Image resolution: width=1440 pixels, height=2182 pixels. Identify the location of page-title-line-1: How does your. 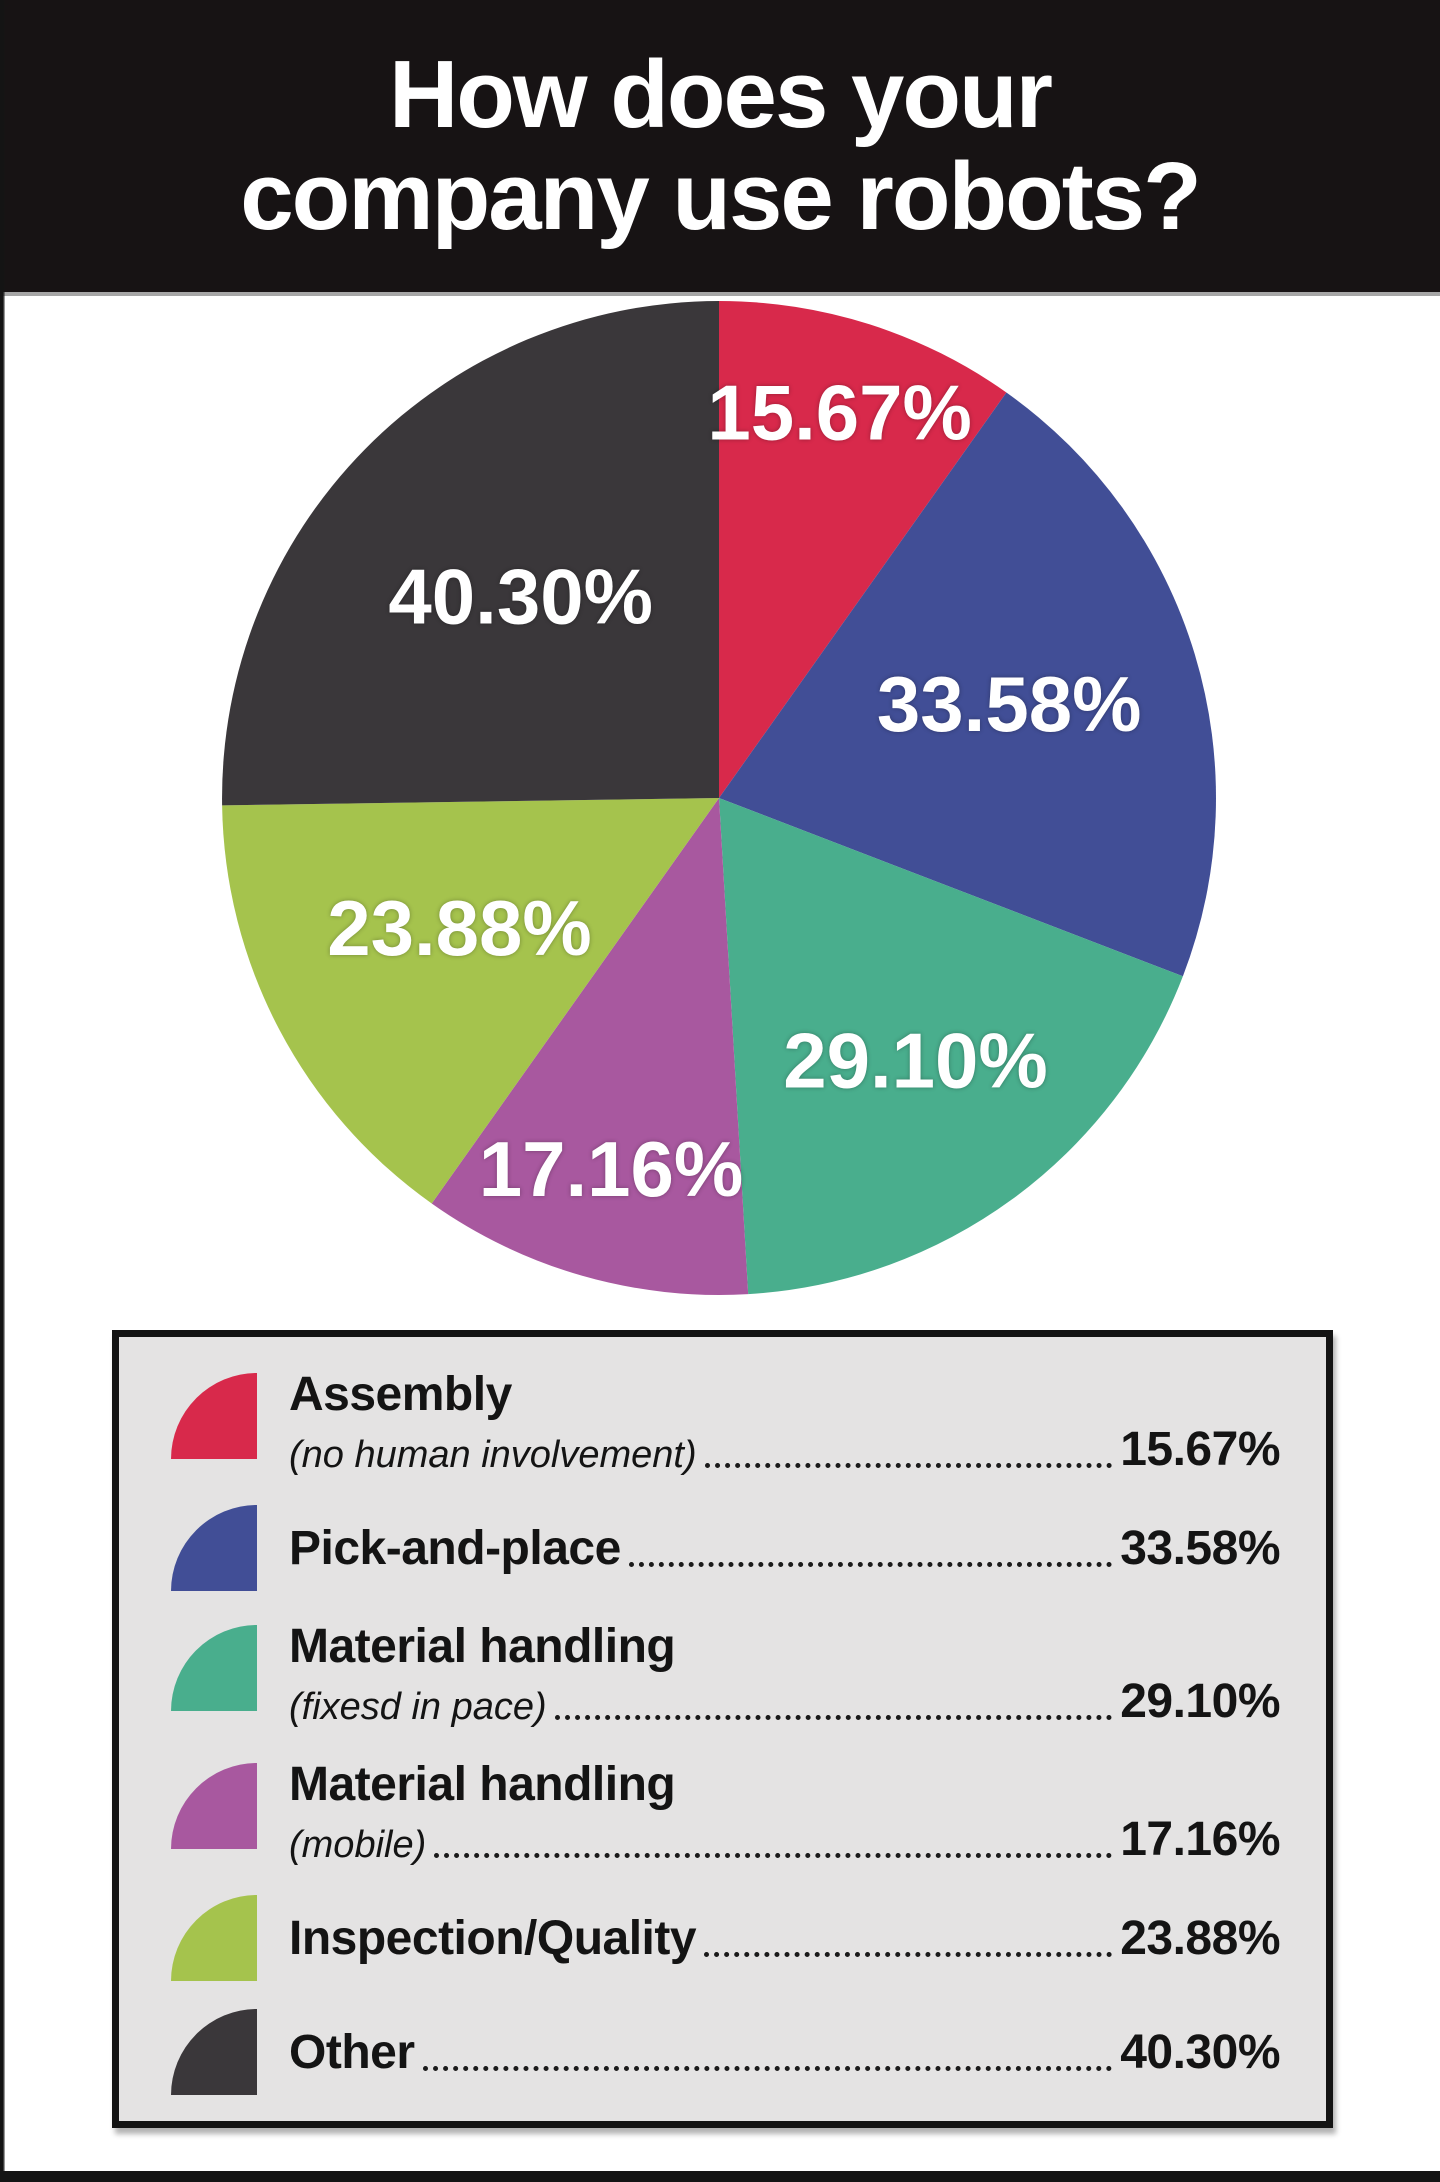
(720, 95).